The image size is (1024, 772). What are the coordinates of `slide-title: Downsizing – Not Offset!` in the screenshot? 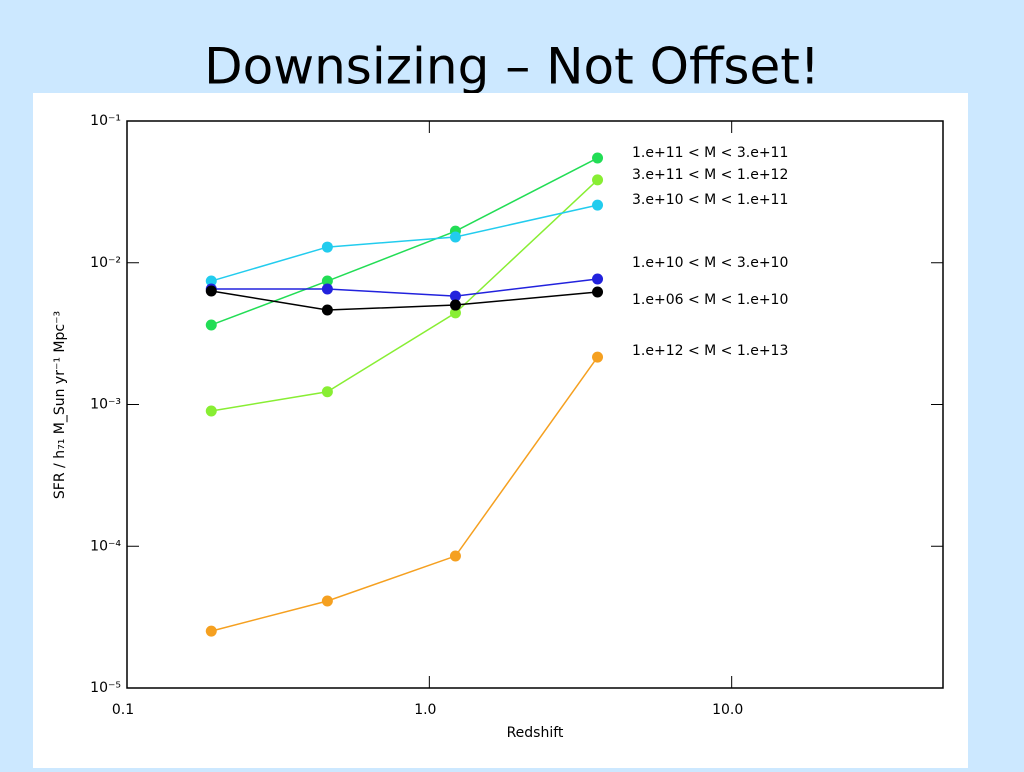 It's located at (512, 67).